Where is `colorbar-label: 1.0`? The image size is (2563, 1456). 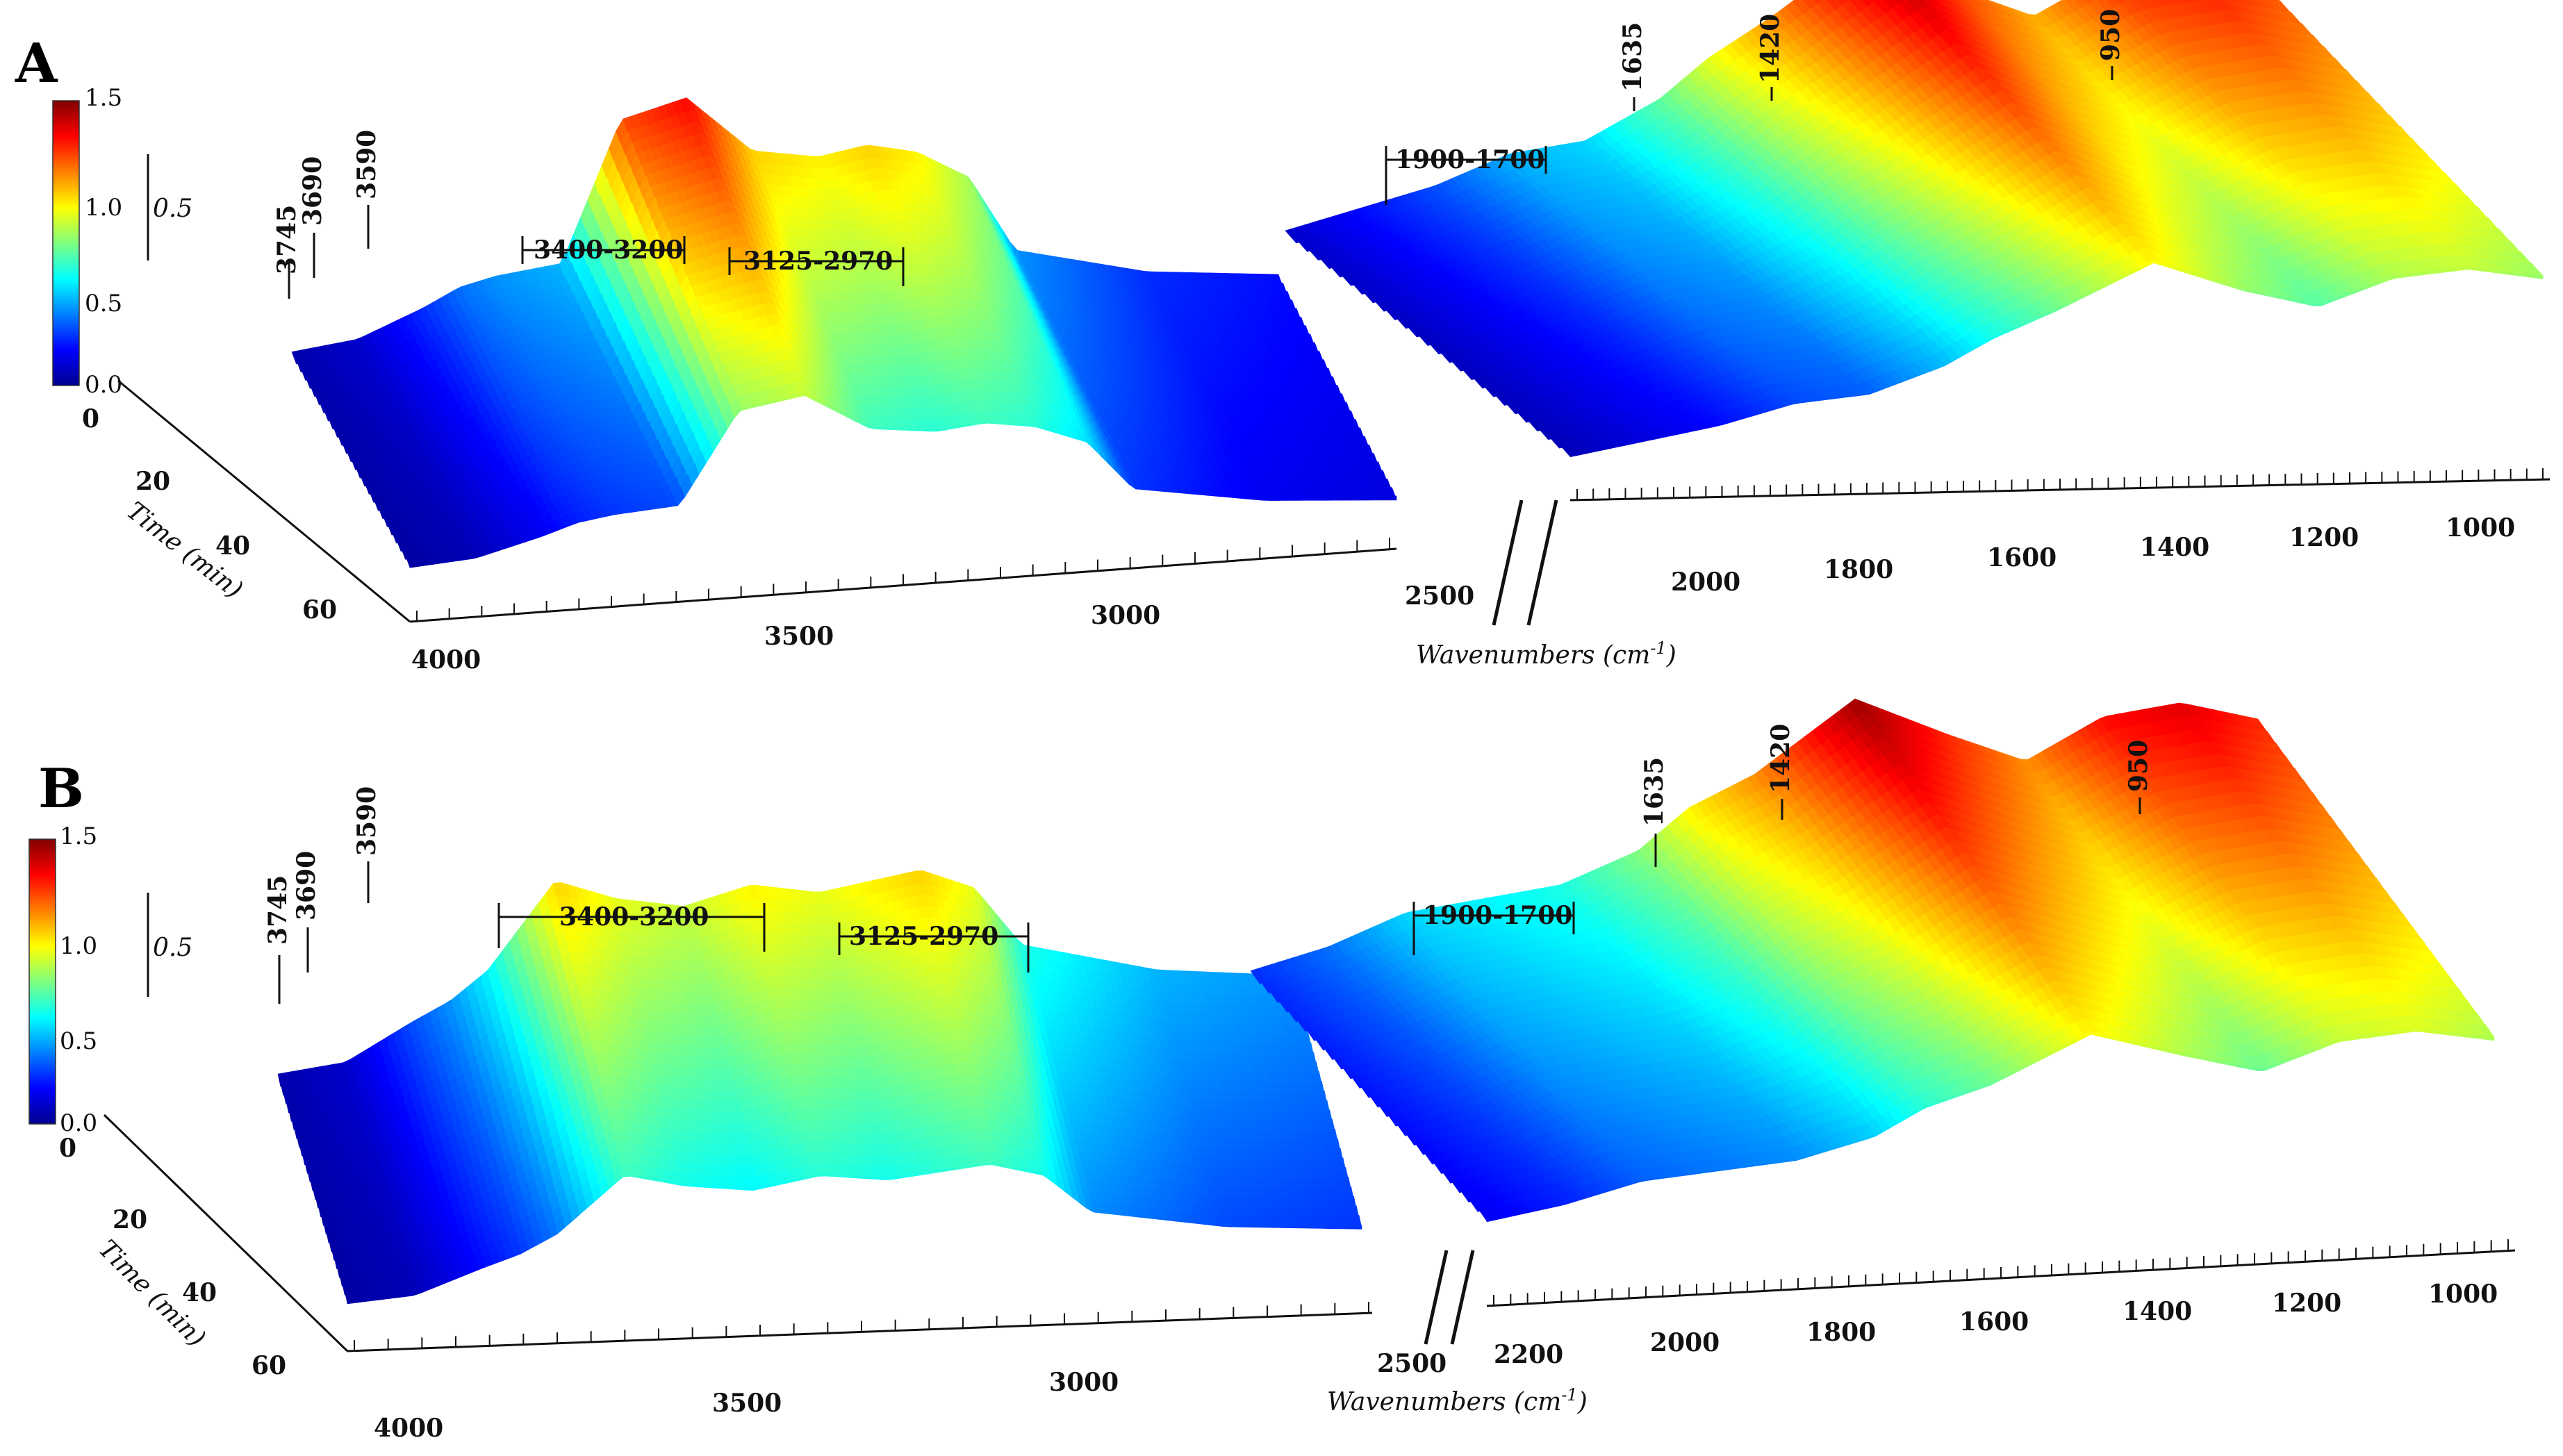 colorbar-label: 1.0 is located at coordinates (103, 208).